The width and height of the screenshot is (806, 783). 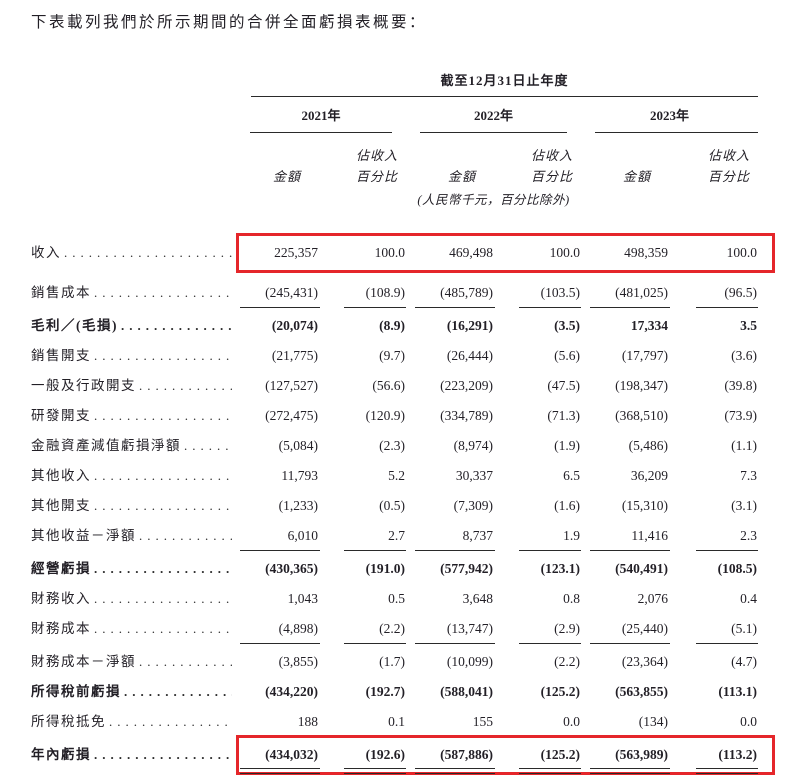 What do you see at coordinates (229, 22) in the screenshot?
I see `page-title: 下表載列我們於所示期間的合併全面虧損表概要：` at bounding box center [229, 22].